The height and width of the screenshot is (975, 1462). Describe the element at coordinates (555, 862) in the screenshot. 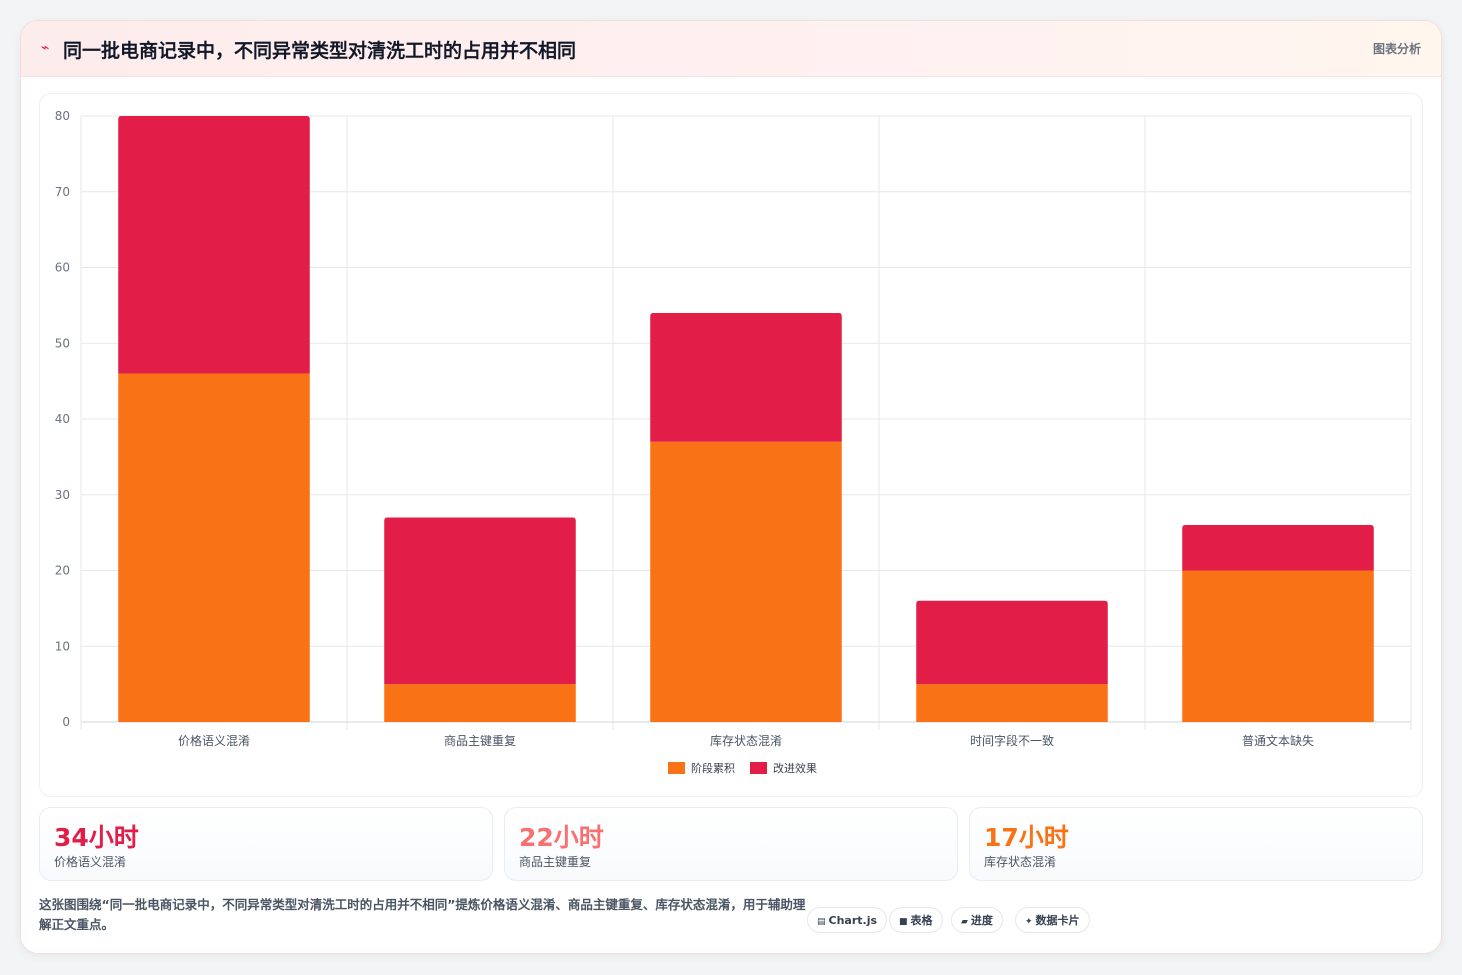

I see `stat-label: 商品主键重复` at that location.